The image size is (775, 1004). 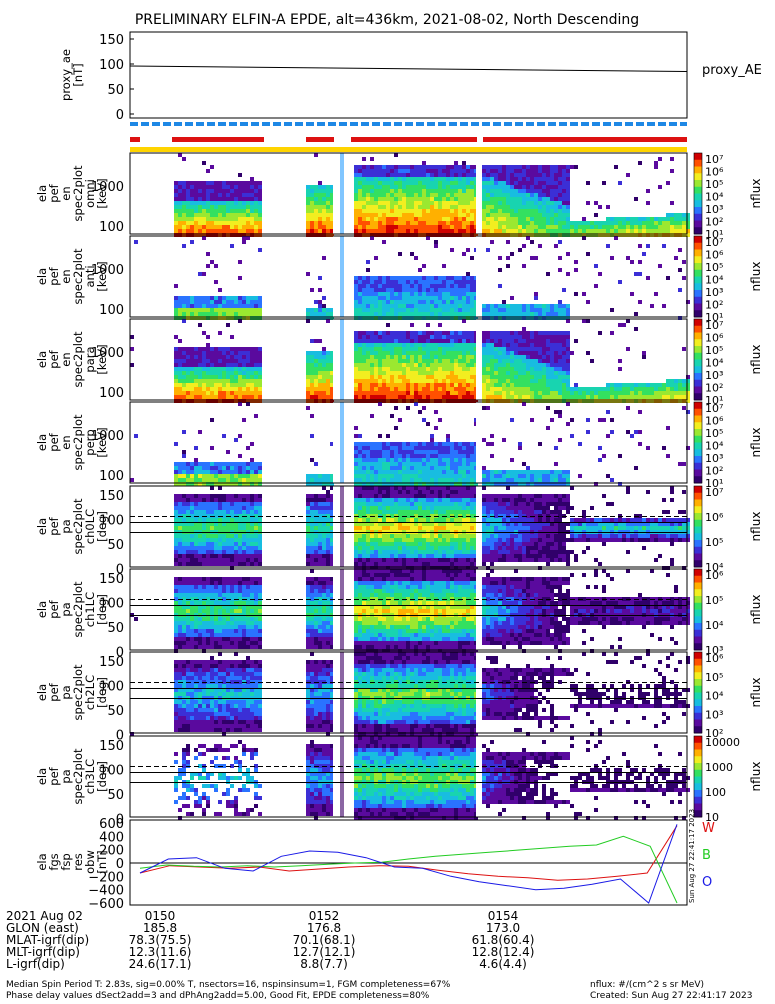 What do you see at coordinates (120, 115) in the screenshot?
I see `proxy-ae-tick: 0` at bounding box center [120, 115].